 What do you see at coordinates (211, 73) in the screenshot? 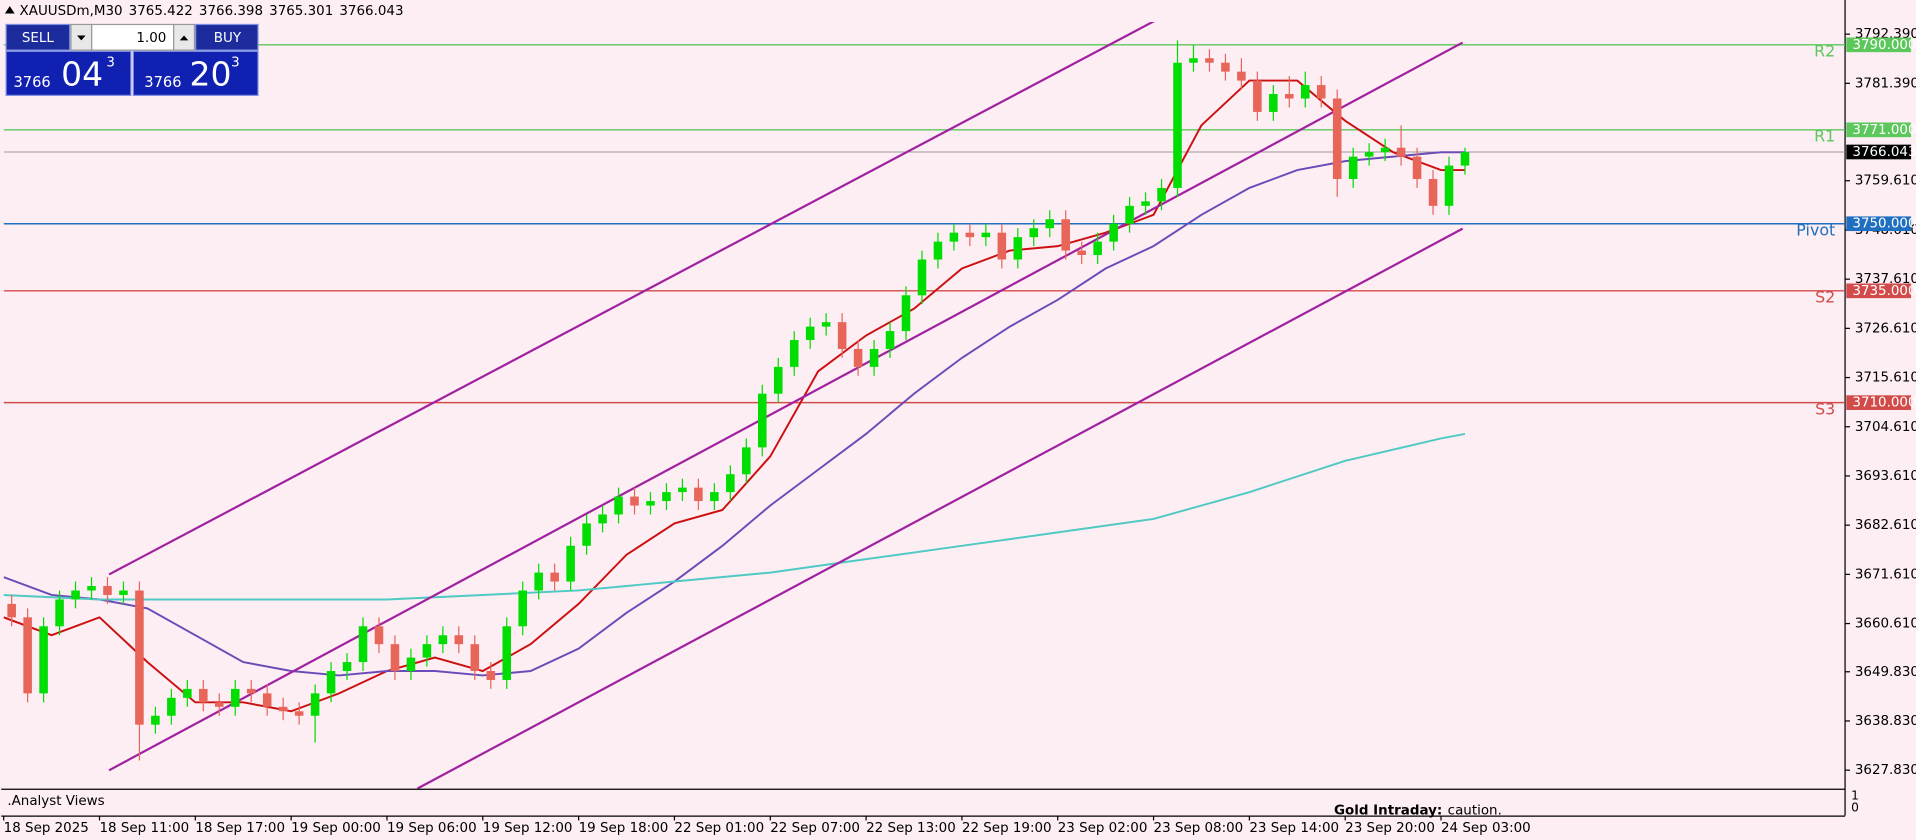
I see `ask-pips: 20` at bounding box center [211, 73].